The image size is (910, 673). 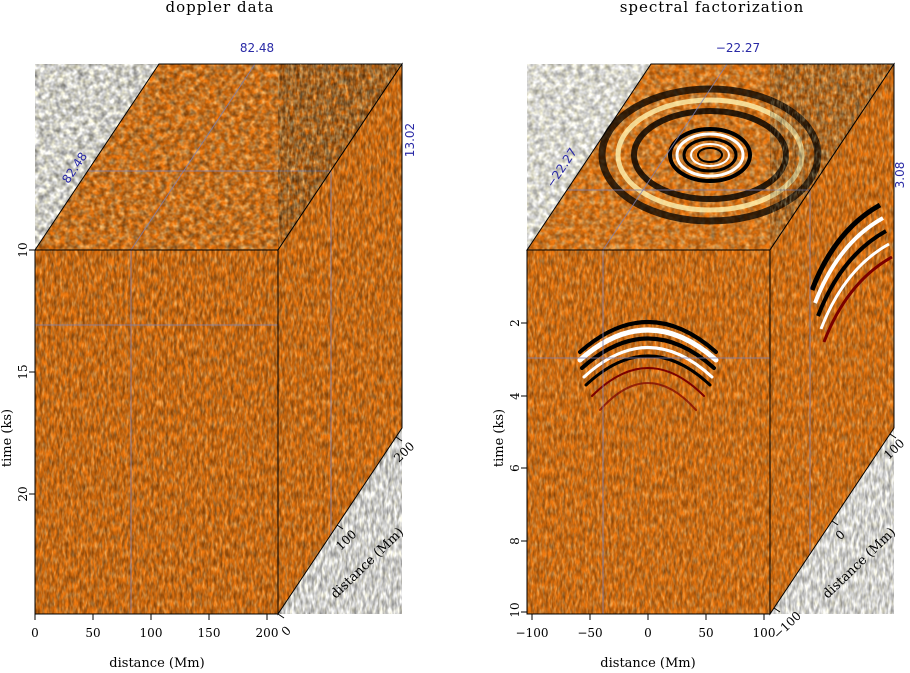 I want to click on y-ticks-spectral: 2 4 6 8 10, so click(x=517, y=468).